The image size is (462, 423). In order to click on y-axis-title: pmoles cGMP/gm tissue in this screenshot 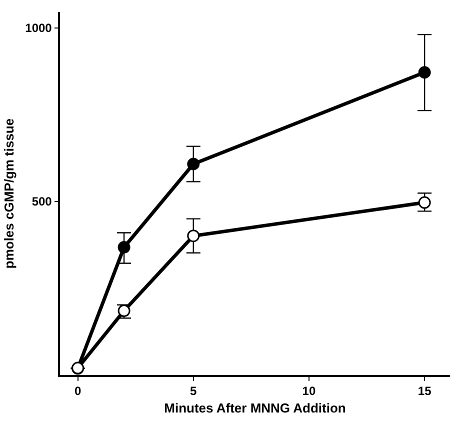, I will do `click(9, 193)`.